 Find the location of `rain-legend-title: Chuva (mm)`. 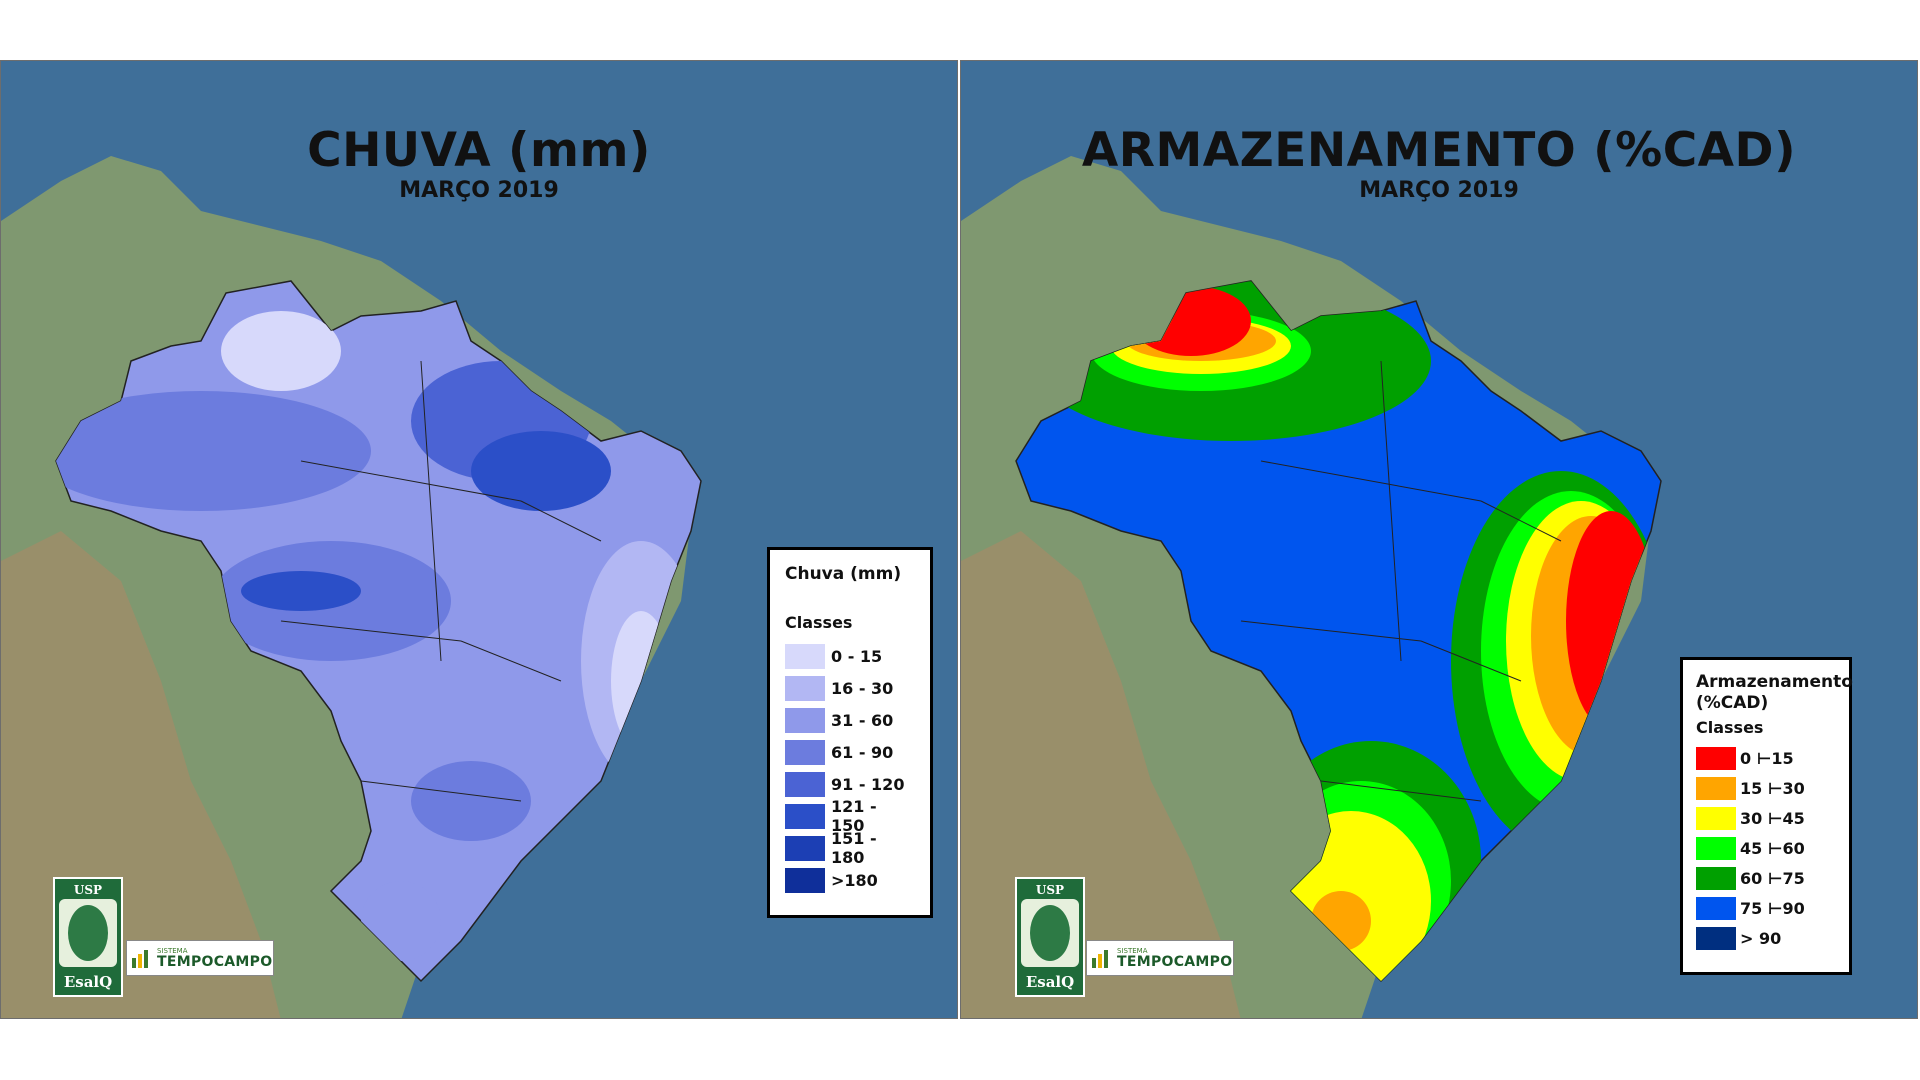

rain-legend-title: Chuva (mm) is located at coordinates (843, 574).